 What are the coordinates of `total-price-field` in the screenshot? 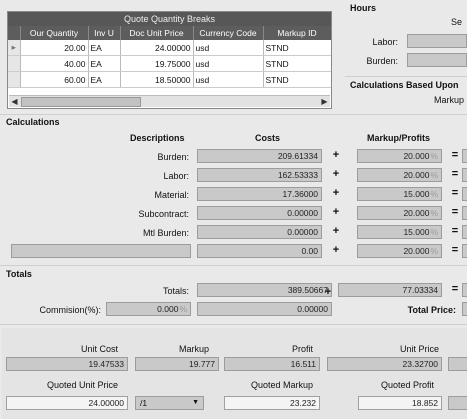 It's located at (464, 309).